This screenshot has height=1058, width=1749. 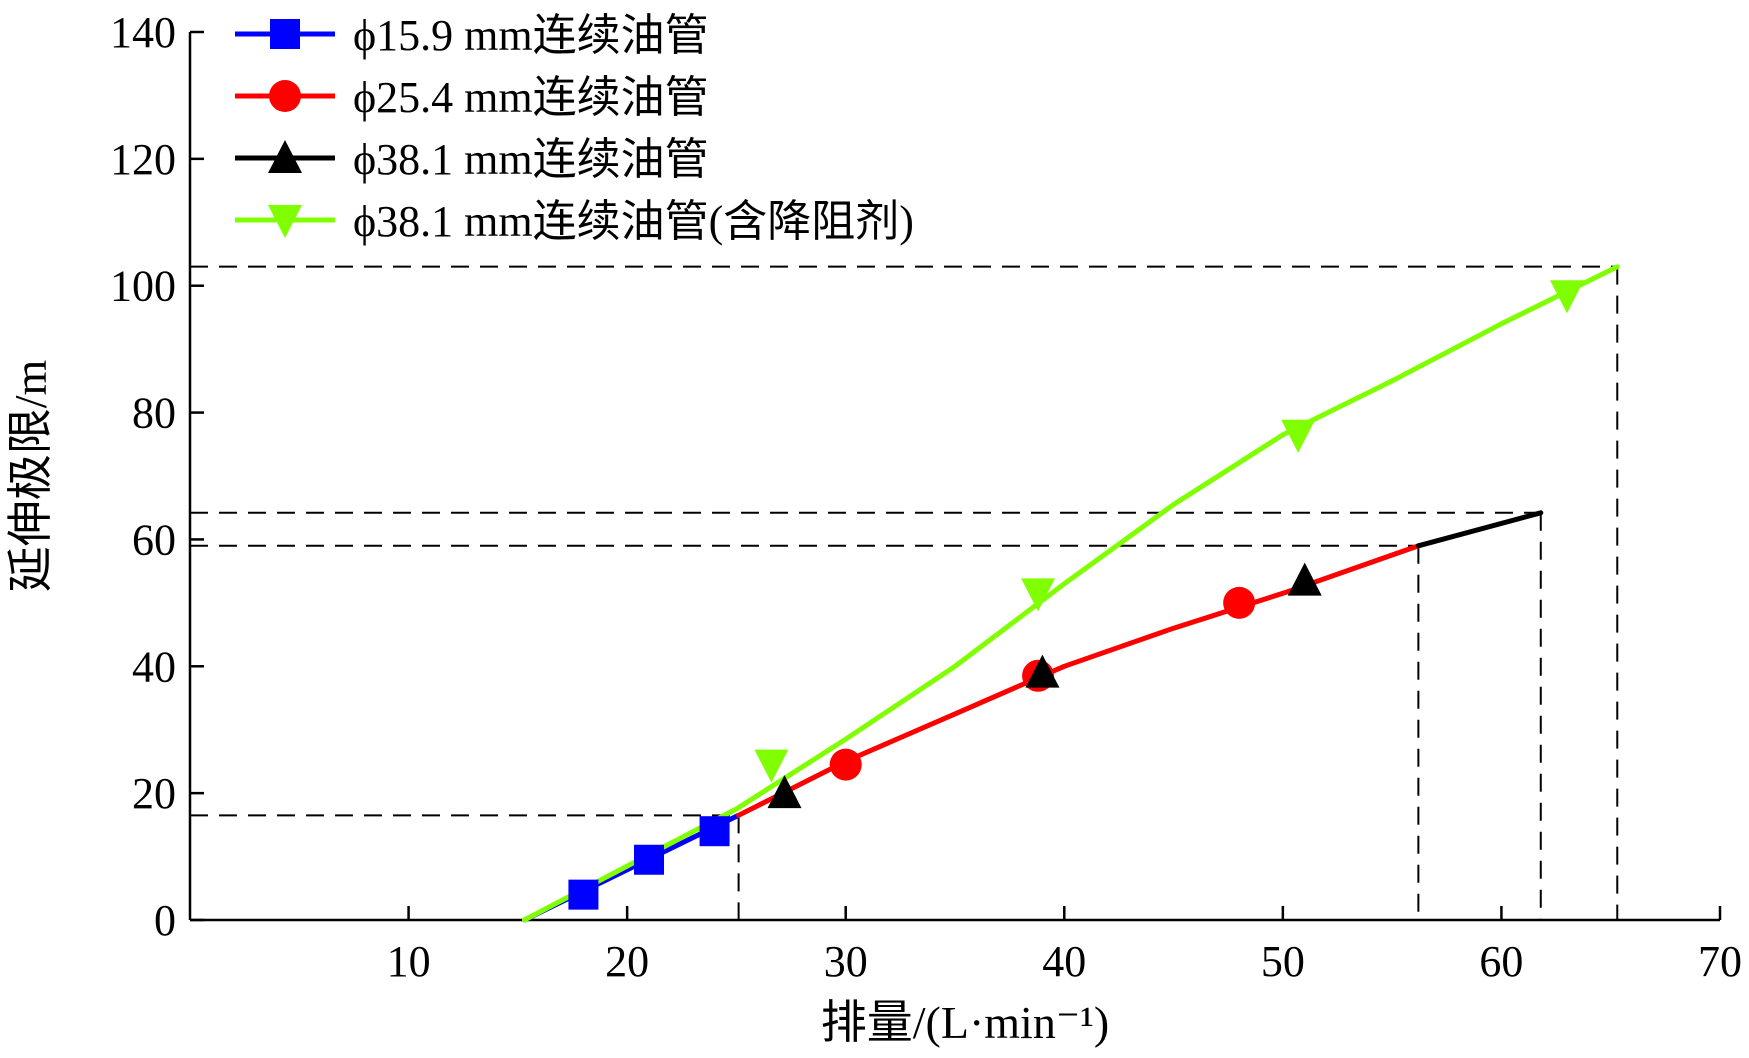 I want to click on x-tick-label: 60, so click(x=1501, y=961).